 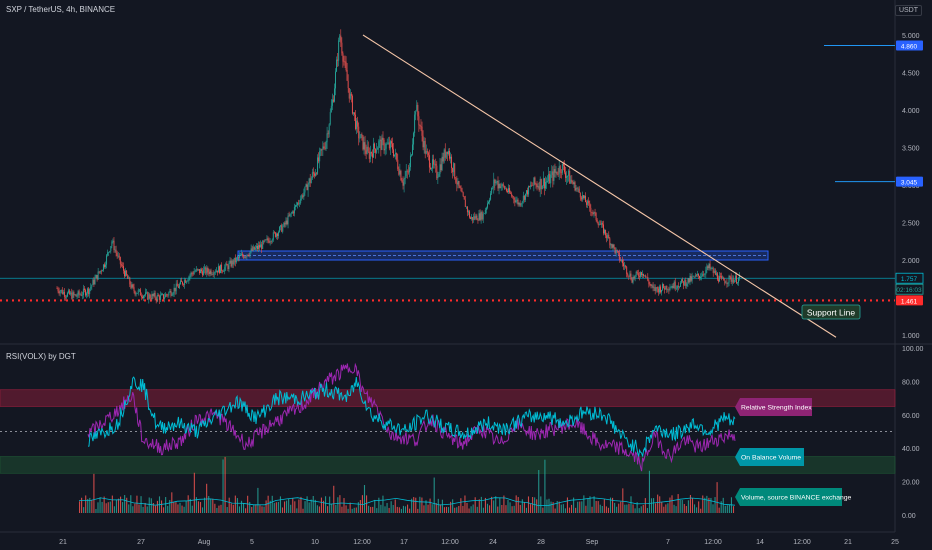 What do you see at coordinates (769, 457) in the screenshot?
I see `obv-label-tag` at bounding box center [769, 457].